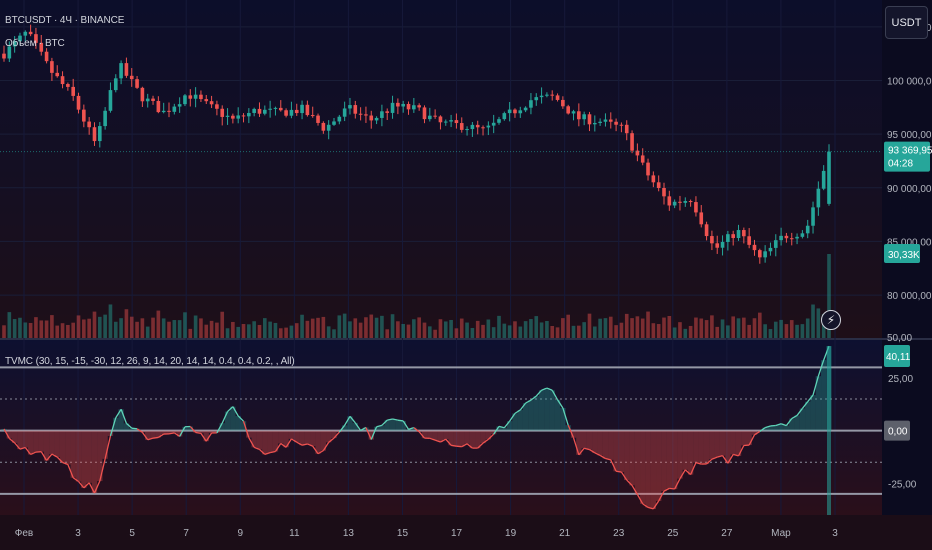 This screenshot has height=550, width=932. Describe the element at coordinates (349, 533) in the screenshot. I see `time-tick-label: 13` at that location.